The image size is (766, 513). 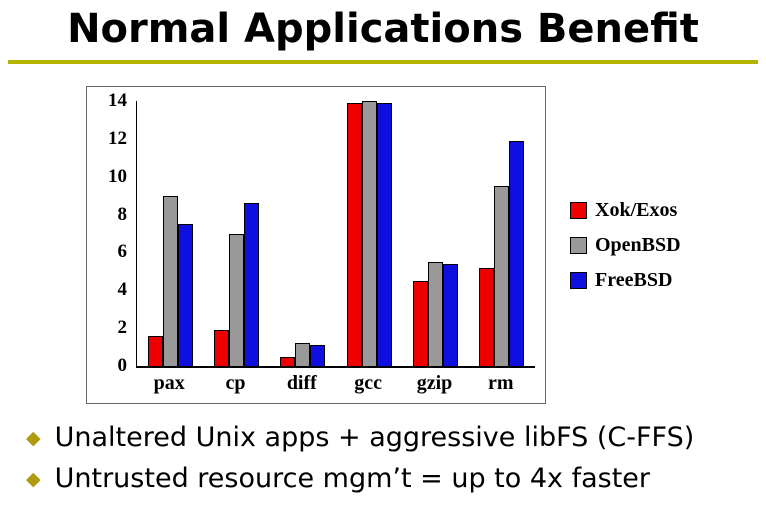 I want to click on bar-gcc-xok-exos, so click(x=354, y=234).